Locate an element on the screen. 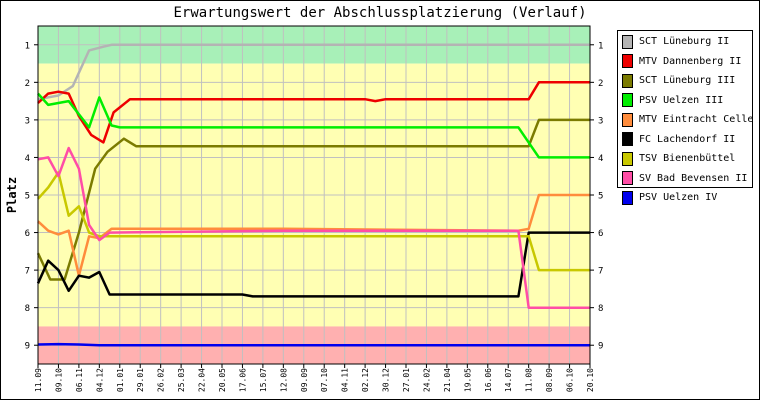 The height and width of the screenshot is (400, 760). legend-entry-7: TSV Bienenbüttel is located at coordinates (685, 159).